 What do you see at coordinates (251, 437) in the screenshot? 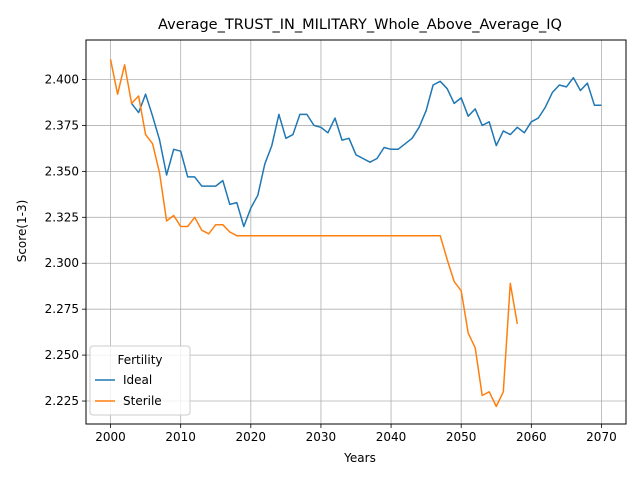
I see `x-tick-label: 2020` at bounding box center [251, 437].